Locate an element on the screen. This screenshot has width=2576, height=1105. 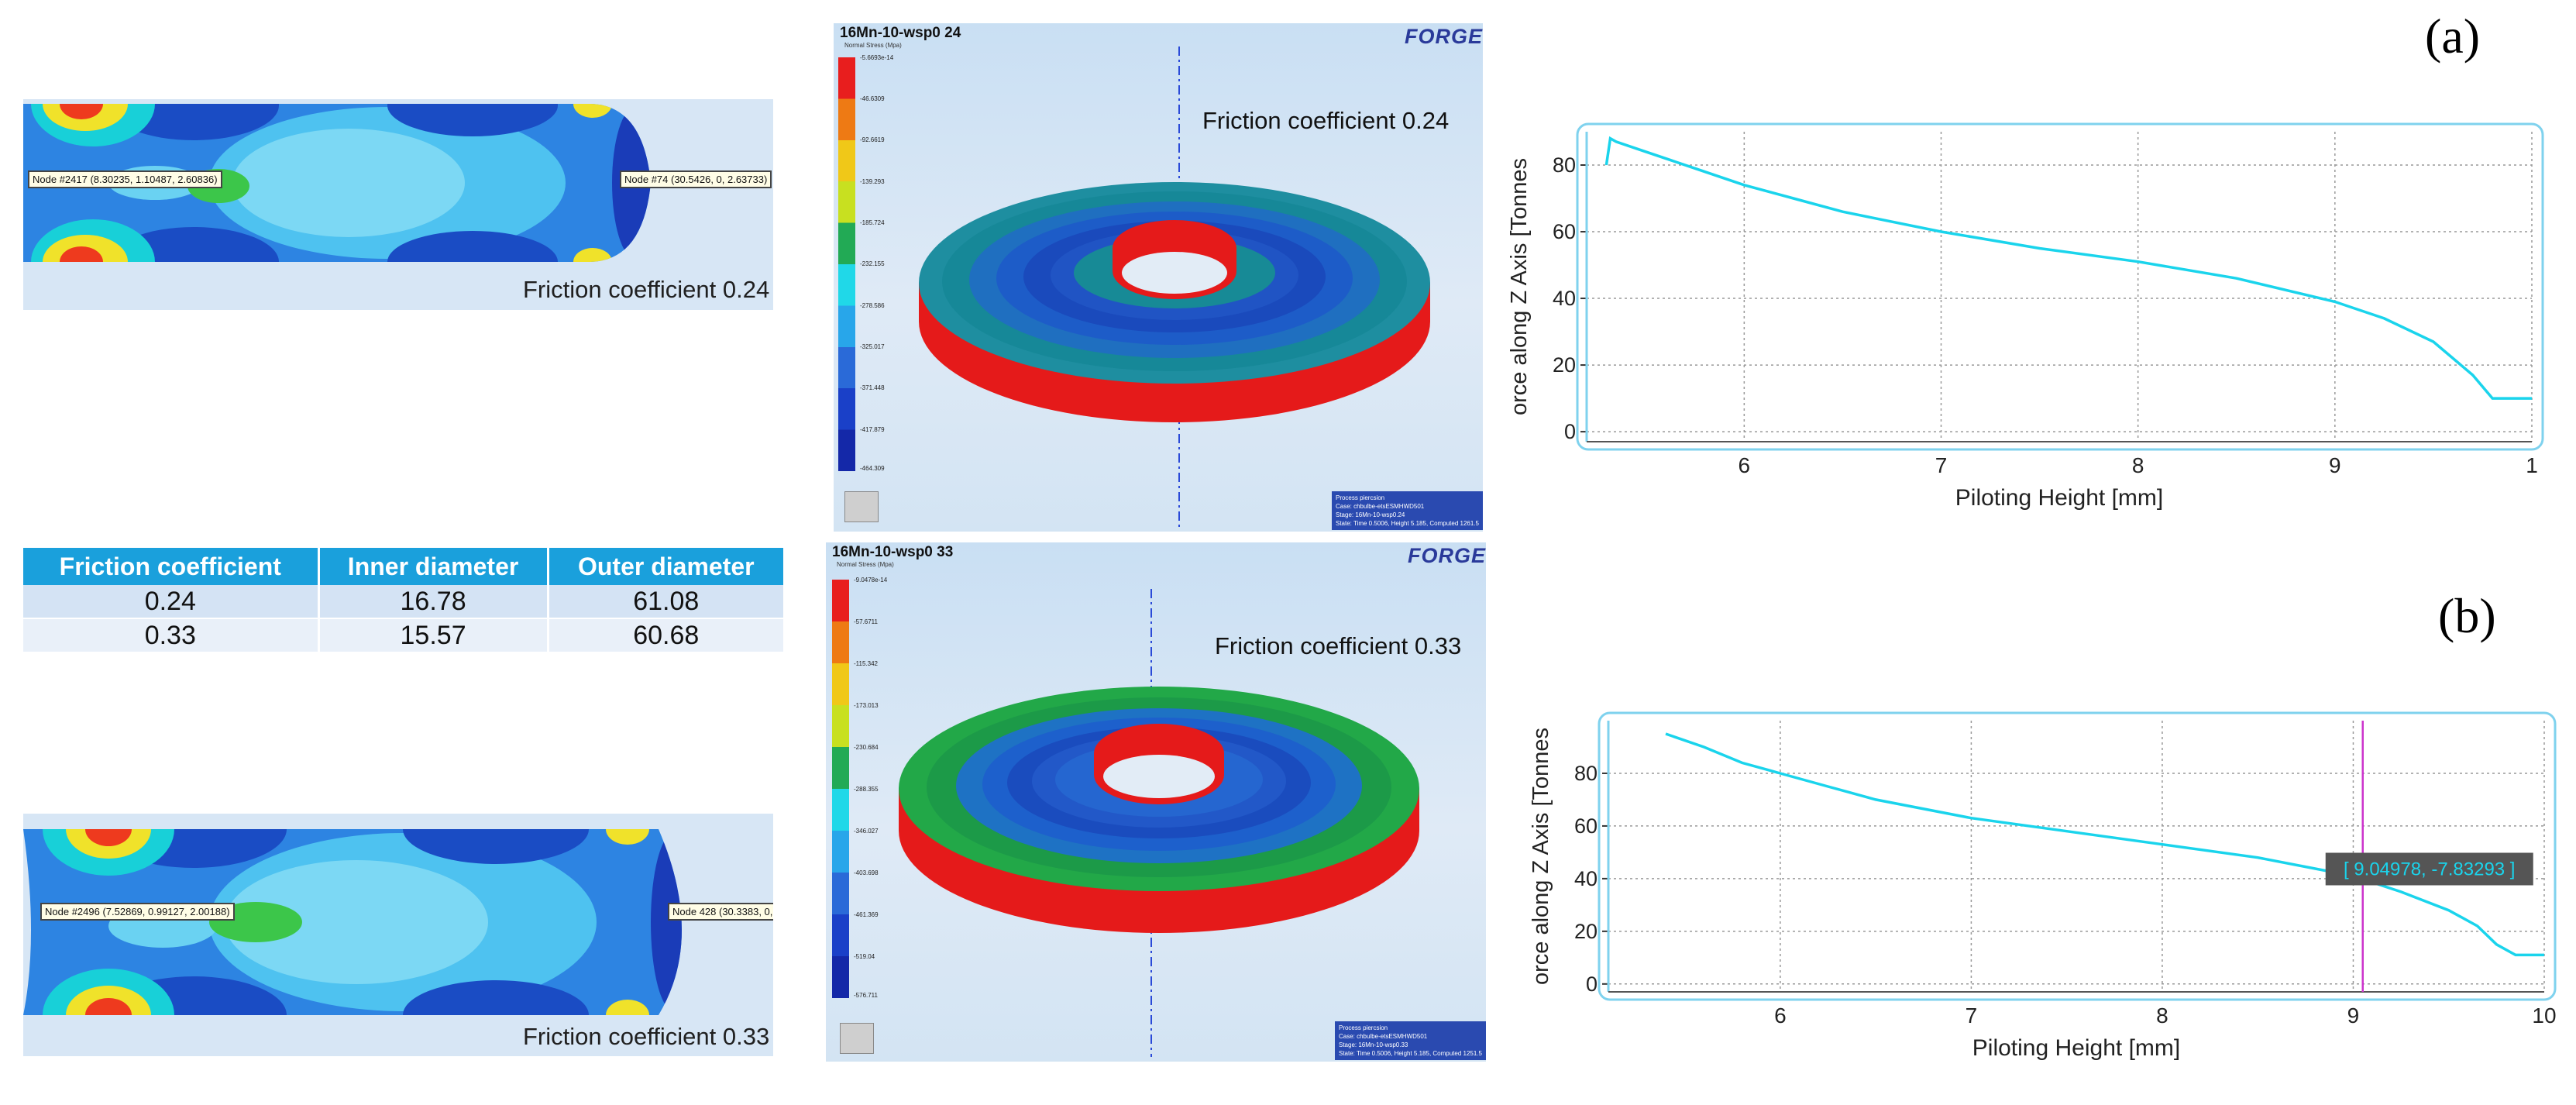
table-row: 0.33 15.57 60.68 is located at coordinates (404, 635).